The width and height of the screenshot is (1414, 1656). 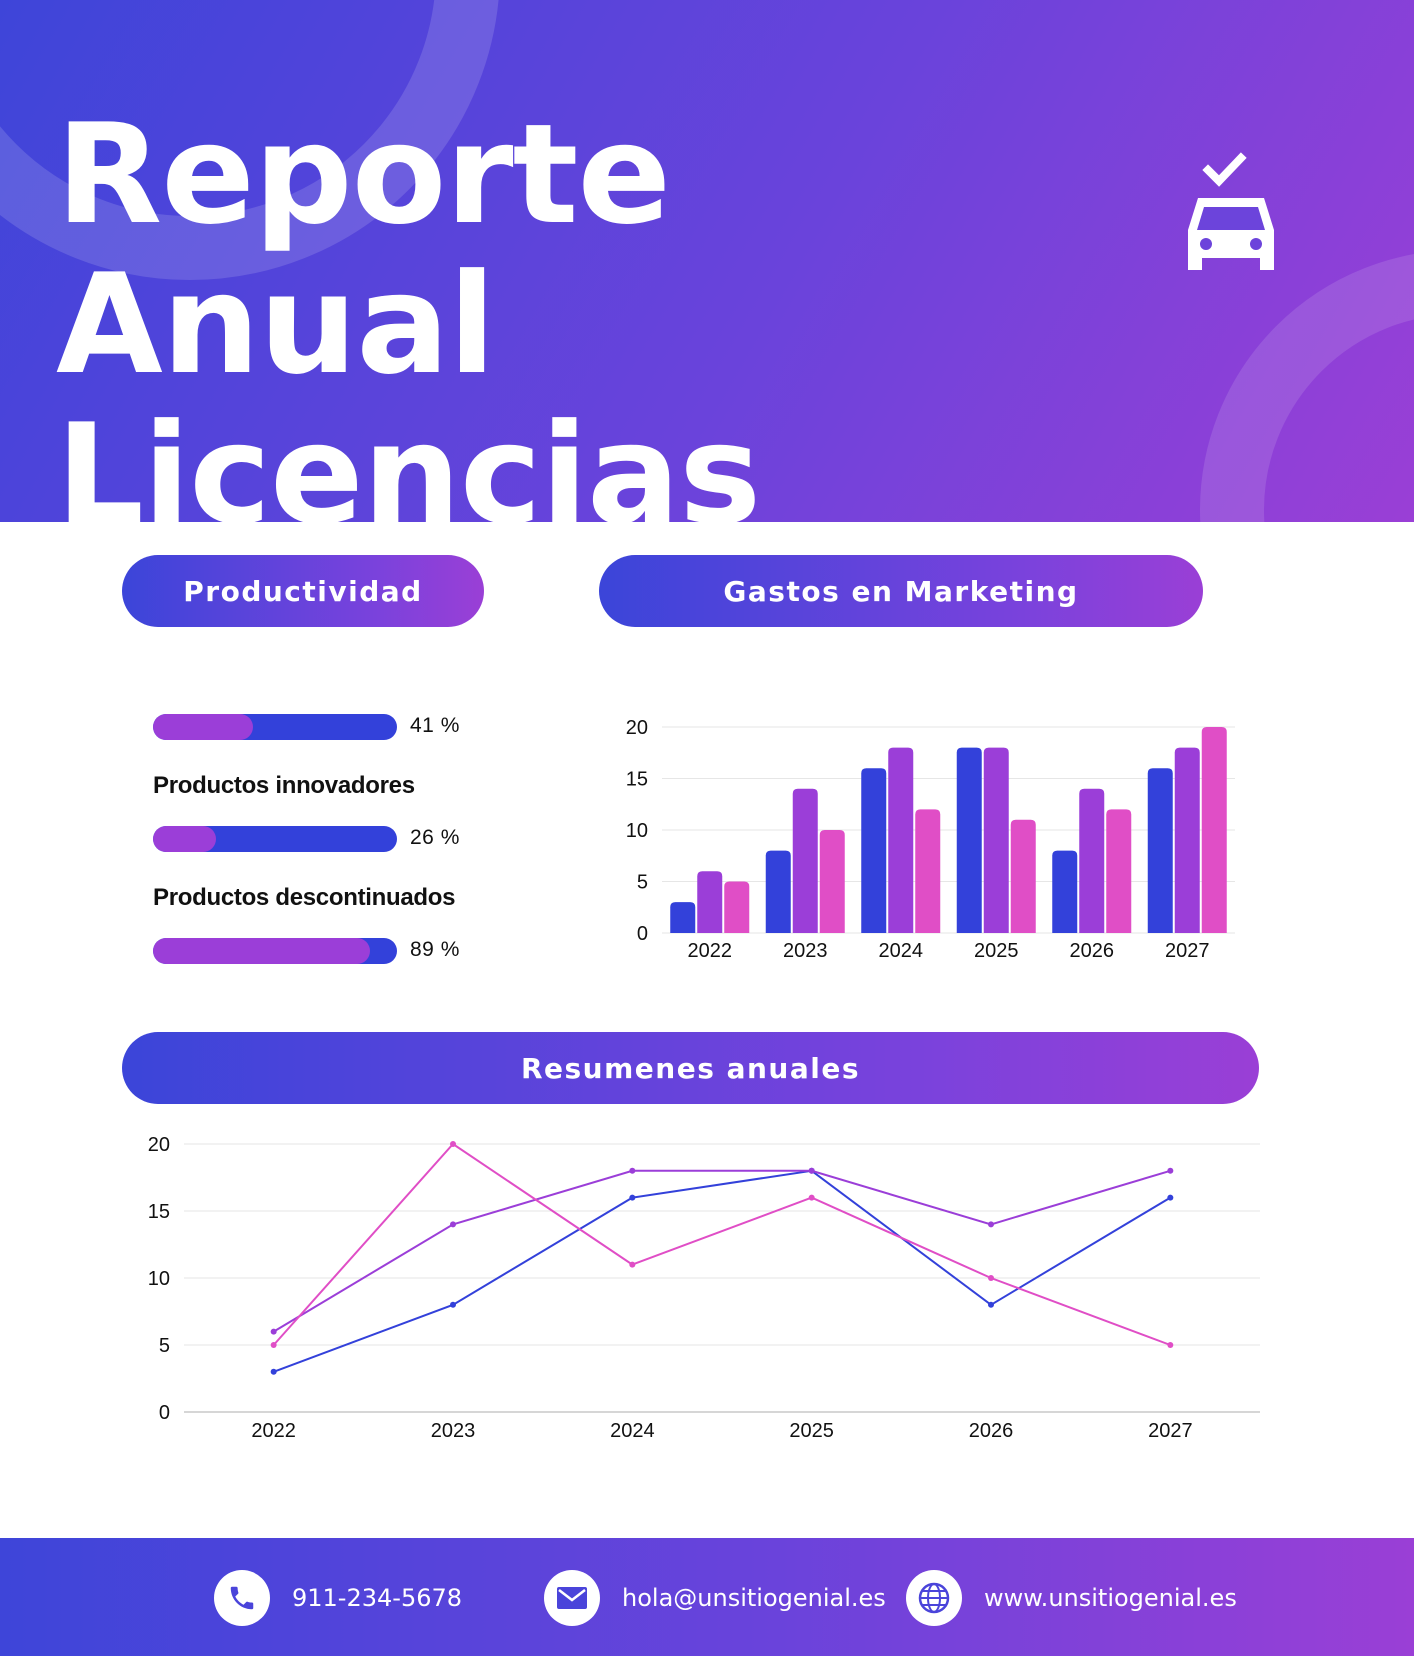 I want to click on mail-icon, so click(x=572, y=1598).